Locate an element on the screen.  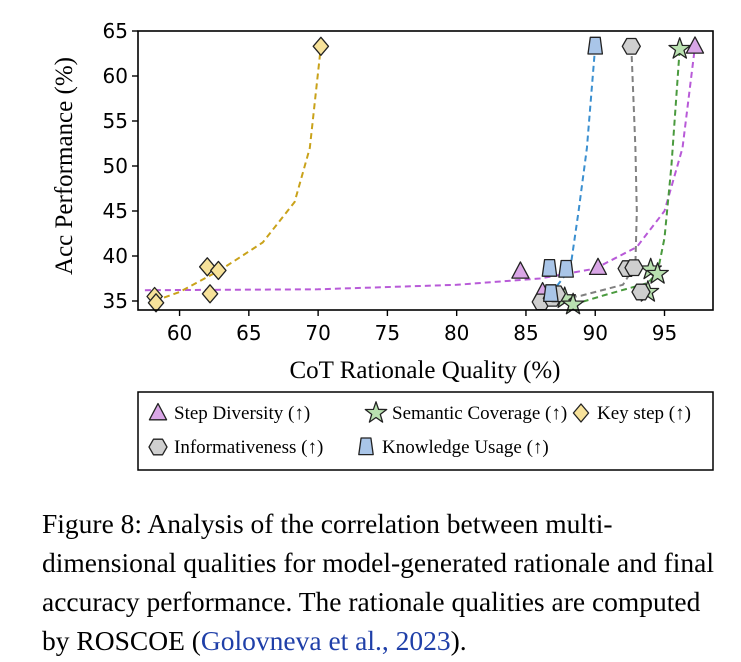
x-tick-label: 90 is located at coordinates (595, 333).